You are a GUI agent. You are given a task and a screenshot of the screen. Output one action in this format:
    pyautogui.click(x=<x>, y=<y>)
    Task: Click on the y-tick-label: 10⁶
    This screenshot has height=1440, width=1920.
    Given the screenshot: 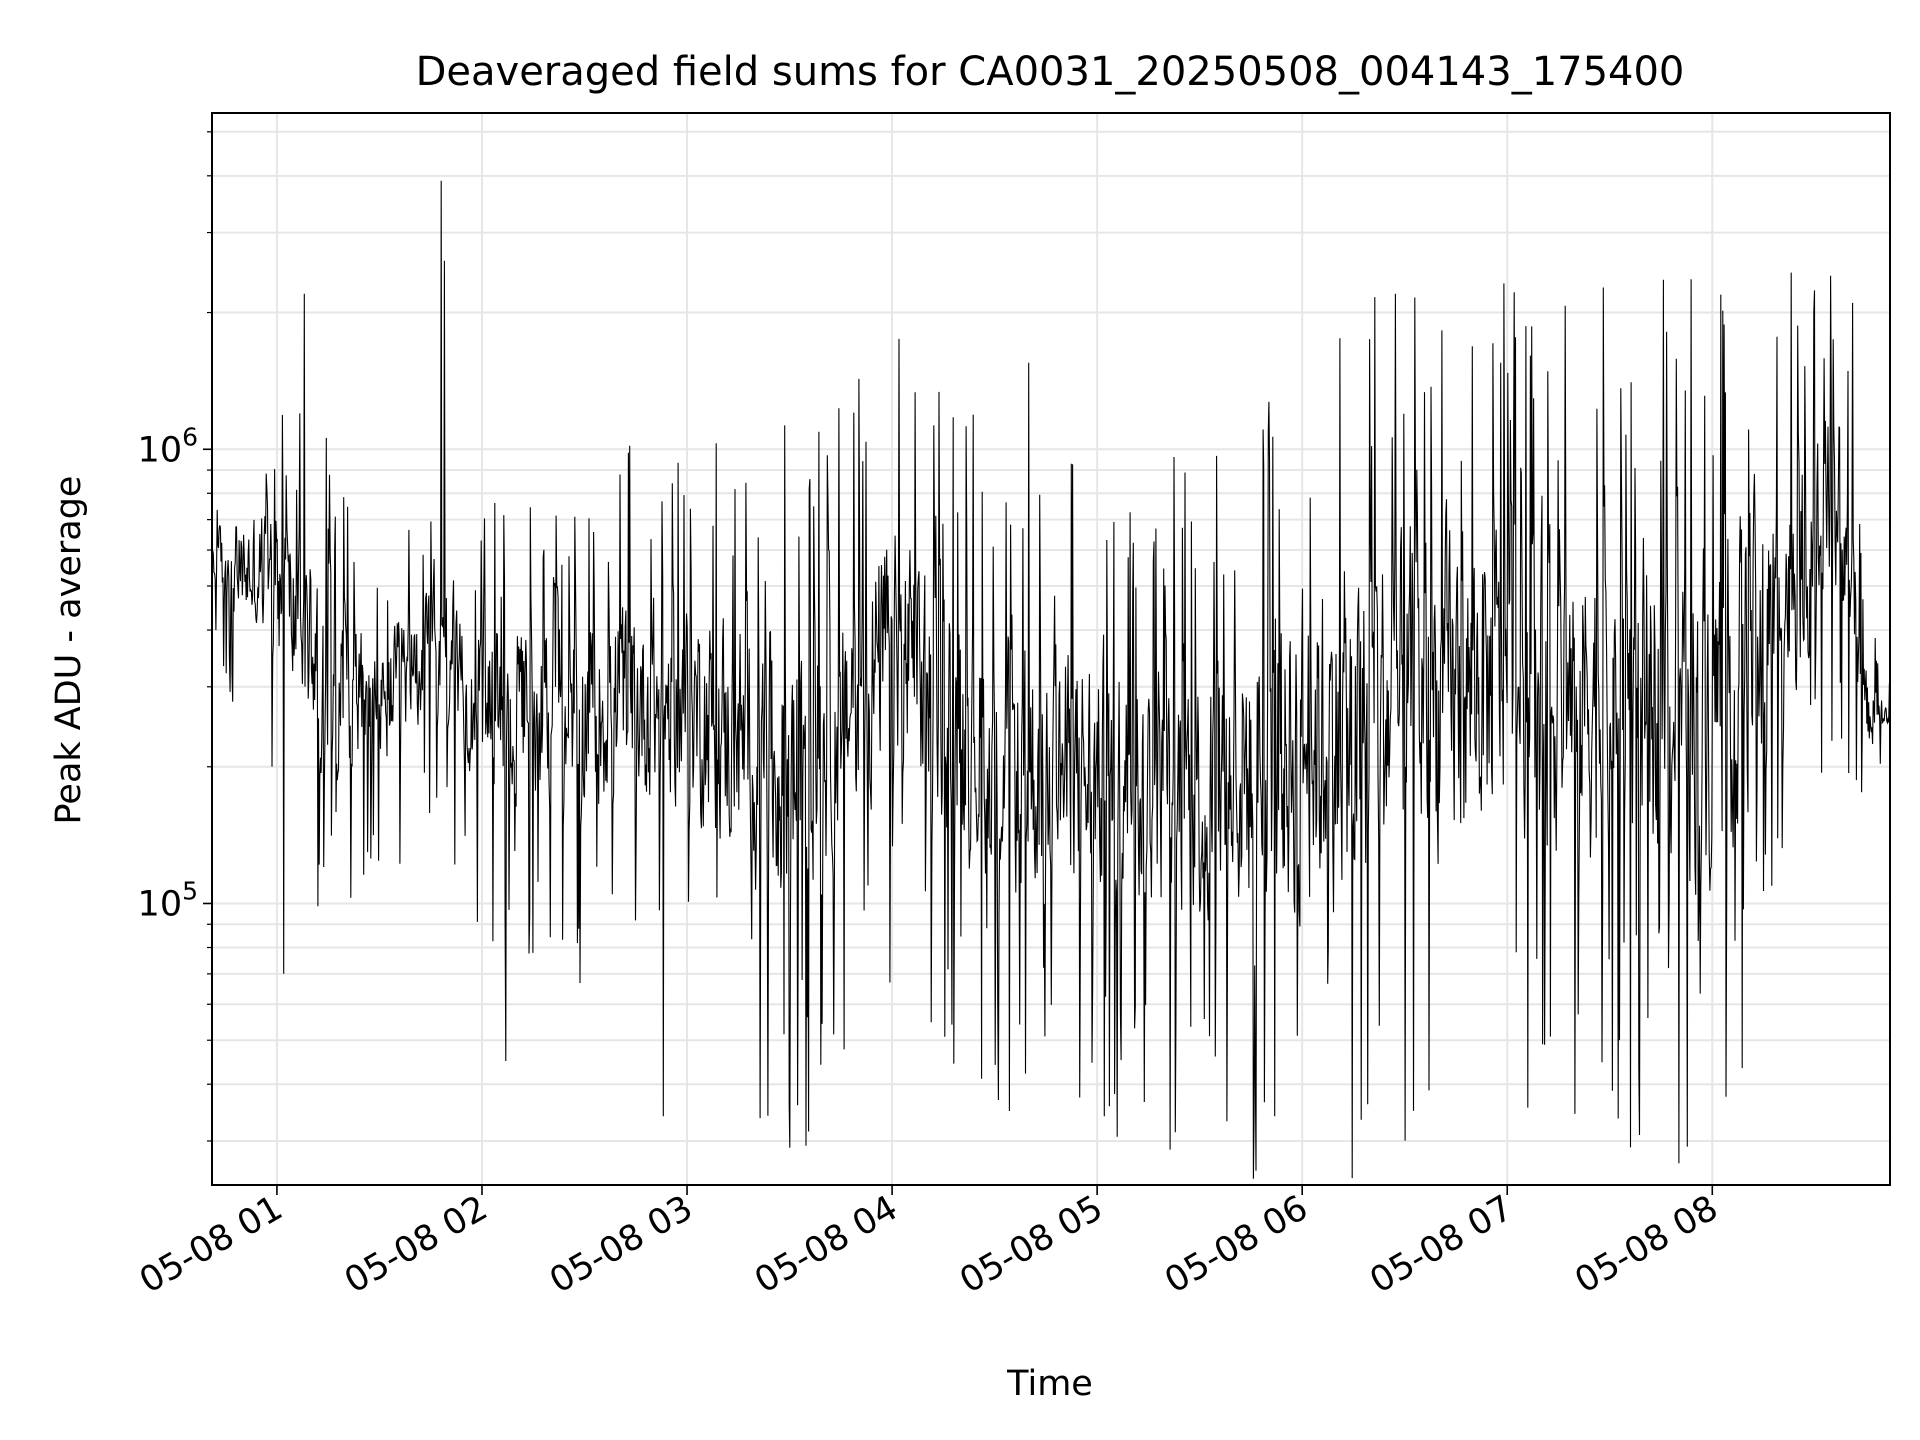 What is the action you would take?
    pyautogui.click(x=168, y=446)
    